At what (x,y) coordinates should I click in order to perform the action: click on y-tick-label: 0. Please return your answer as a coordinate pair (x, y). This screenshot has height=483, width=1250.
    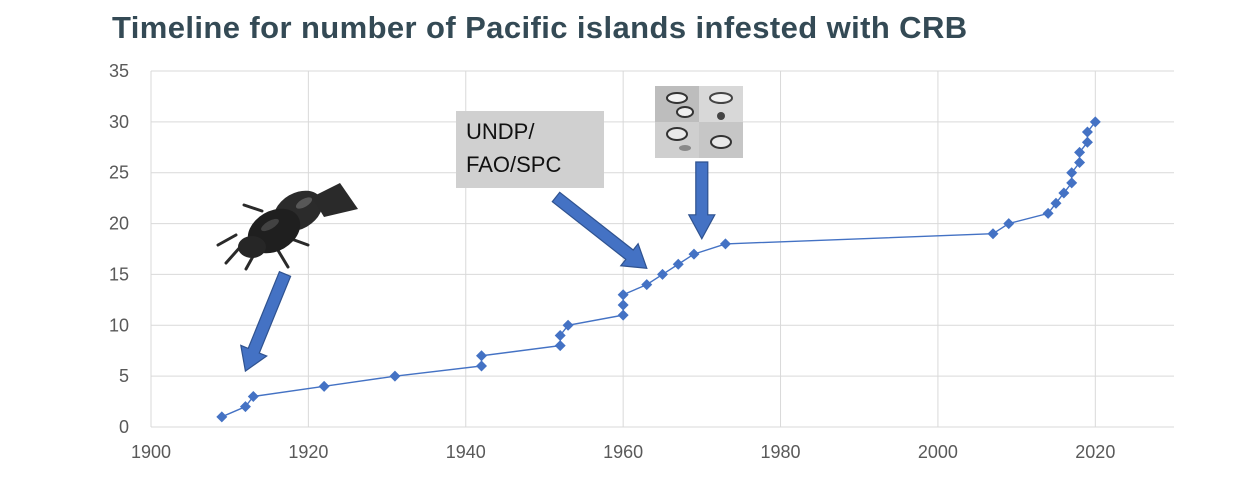
    Looking at the image, I should click on (124, 427).